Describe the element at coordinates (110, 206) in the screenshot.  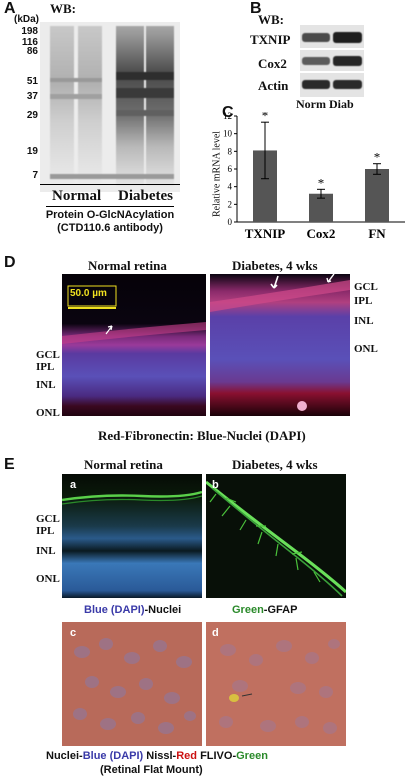
I see `caption-underline` at that location.